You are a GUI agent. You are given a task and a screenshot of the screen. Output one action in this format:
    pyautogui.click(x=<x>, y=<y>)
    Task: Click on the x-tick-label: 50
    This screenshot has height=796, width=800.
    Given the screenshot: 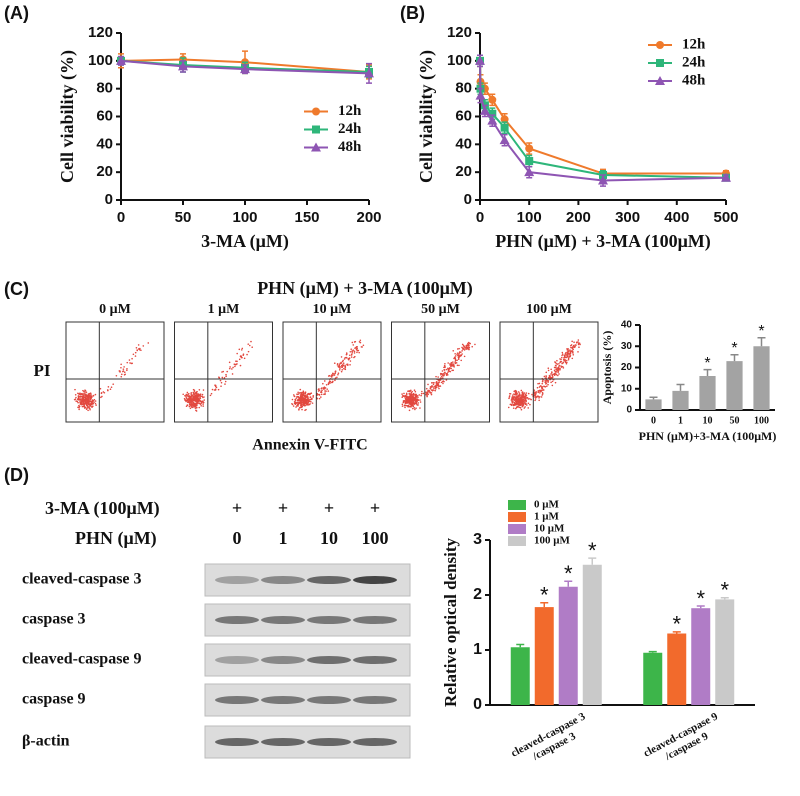 What is the action you would take?
    pyautogui.click(x=735, y=420)
    